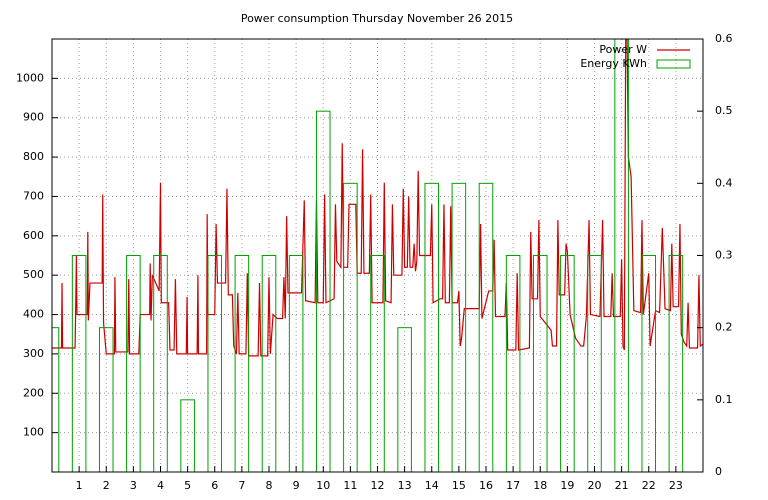 The image size is (768, 500). Describe the element at coordinates (33, 235) in the screenshot. I see `y-tick-label: 600` at that location.